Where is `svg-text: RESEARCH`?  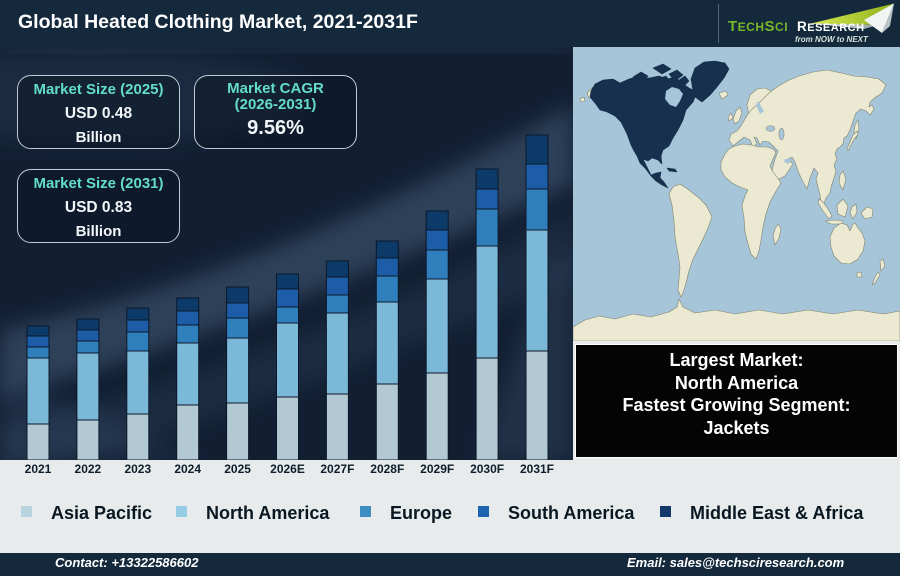
svg-text: RESEARCH is located at coordinates (831, 26).